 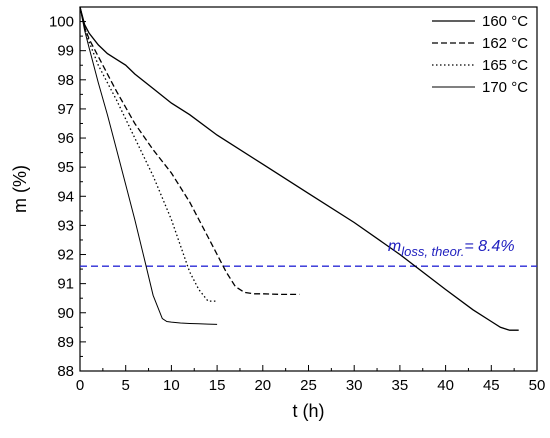 What do you see at coordinates (394, 246) in the screenshot?
I see `annotation-main: m` at bounding box center [394, 246].